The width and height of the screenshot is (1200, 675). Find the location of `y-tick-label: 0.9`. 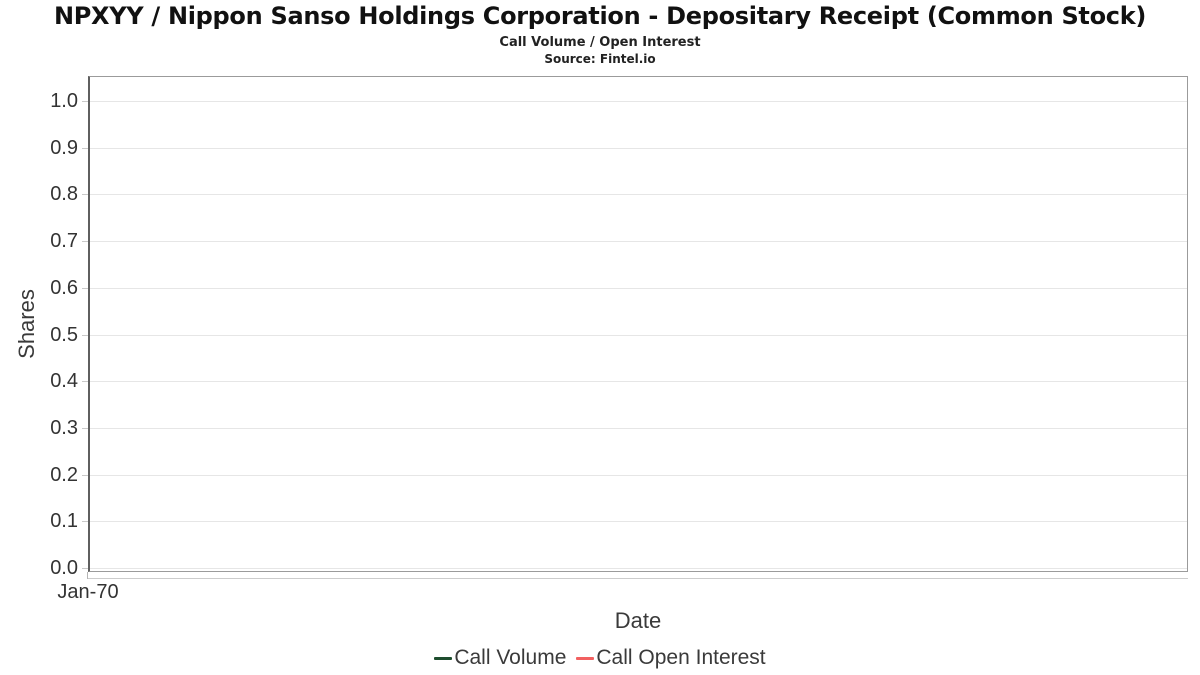

y-tick-label: 0.9 is located at coordinates (64, 147).